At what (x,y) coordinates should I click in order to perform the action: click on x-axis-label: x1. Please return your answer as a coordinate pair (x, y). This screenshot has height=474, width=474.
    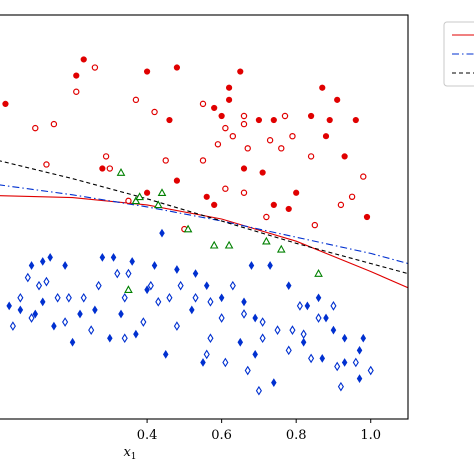
    Looking at the image, I should click on (129, 453).